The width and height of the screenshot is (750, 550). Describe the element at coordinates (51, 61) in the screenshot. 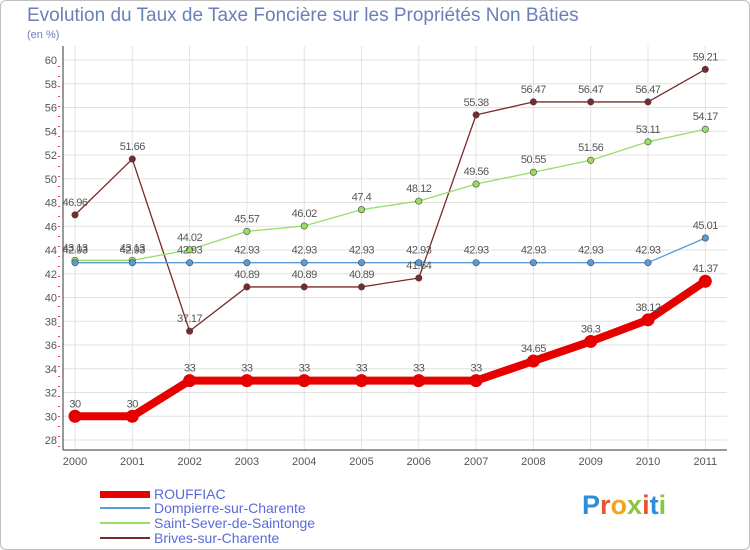

I see `y-tick-label: 60` at that location.